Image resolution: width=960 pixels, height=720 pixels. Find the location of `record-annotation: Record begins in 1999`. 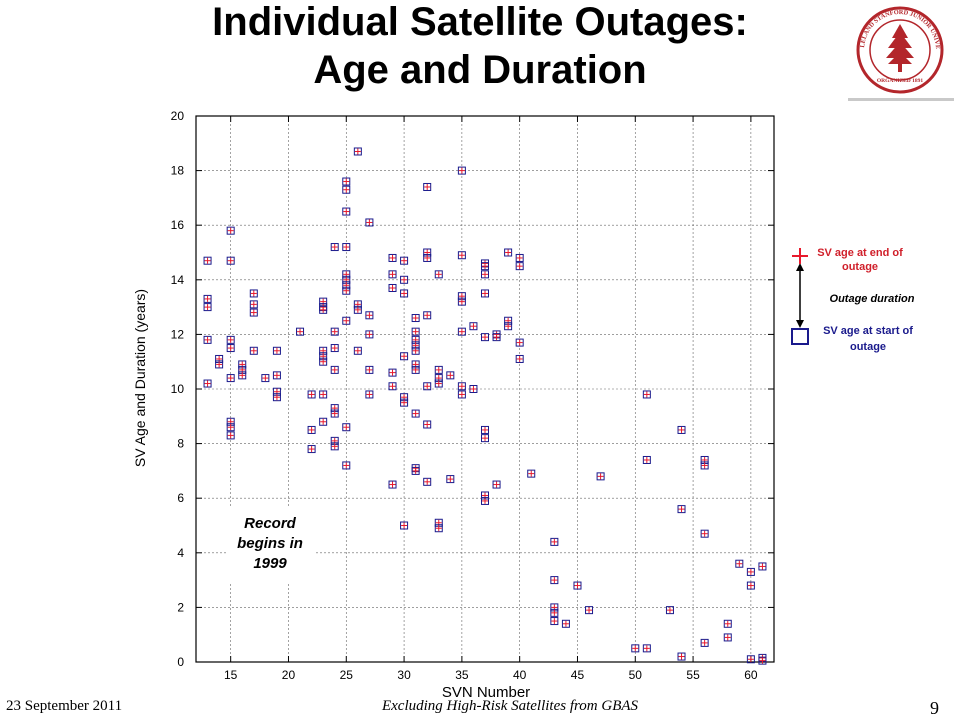

record-annotation: Record begins in 1999 is located at coordinates (270, 543).